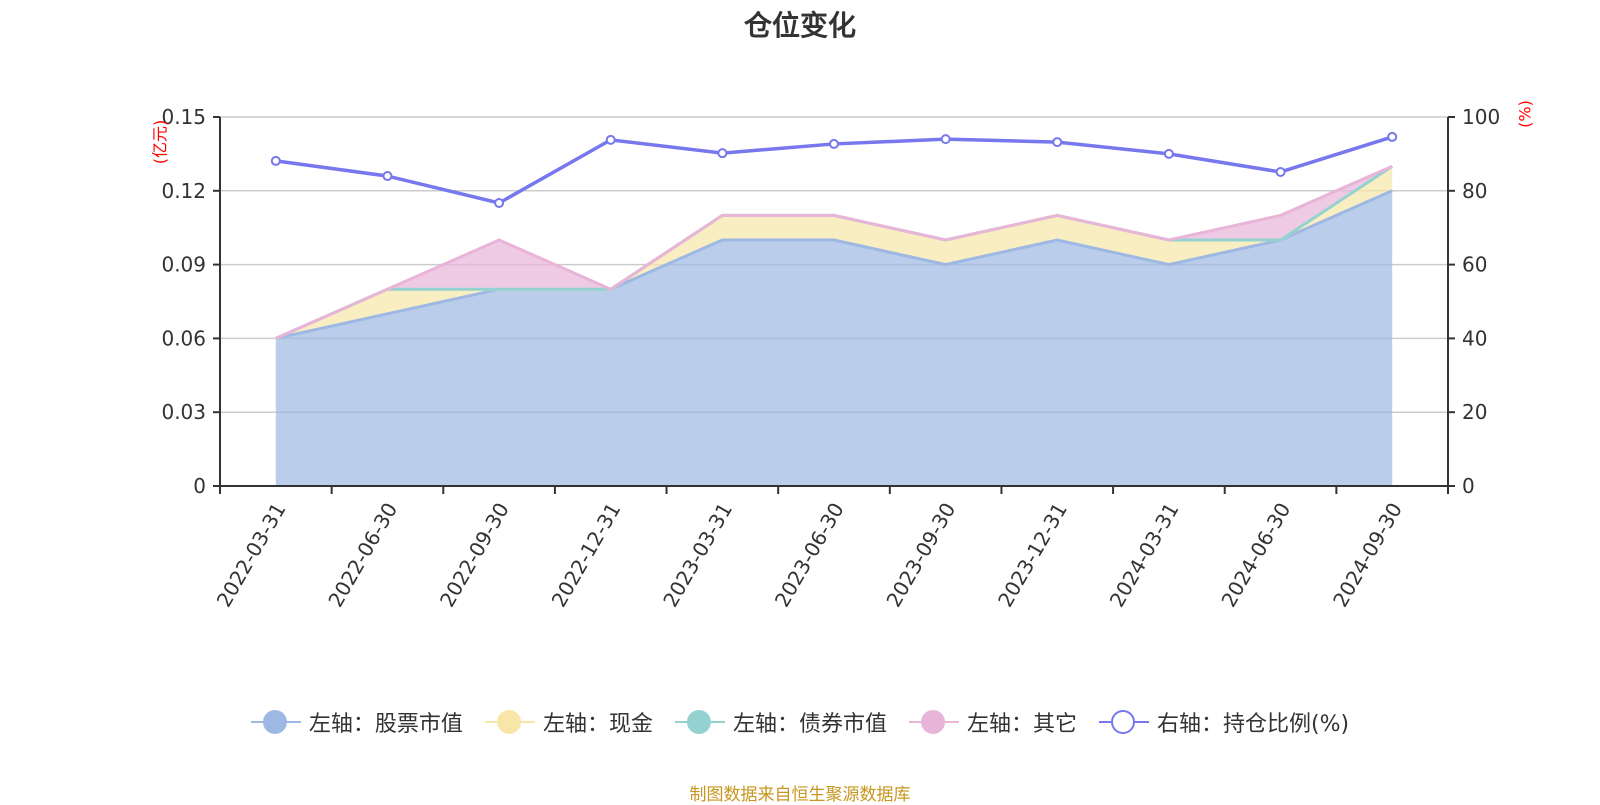 This screenshot has width=1600, height=805. What do you see at coordinates (183, 117) in the screenshot?
I see `left-axis-tick-label: 0.15` at bounding box center [183, 117].